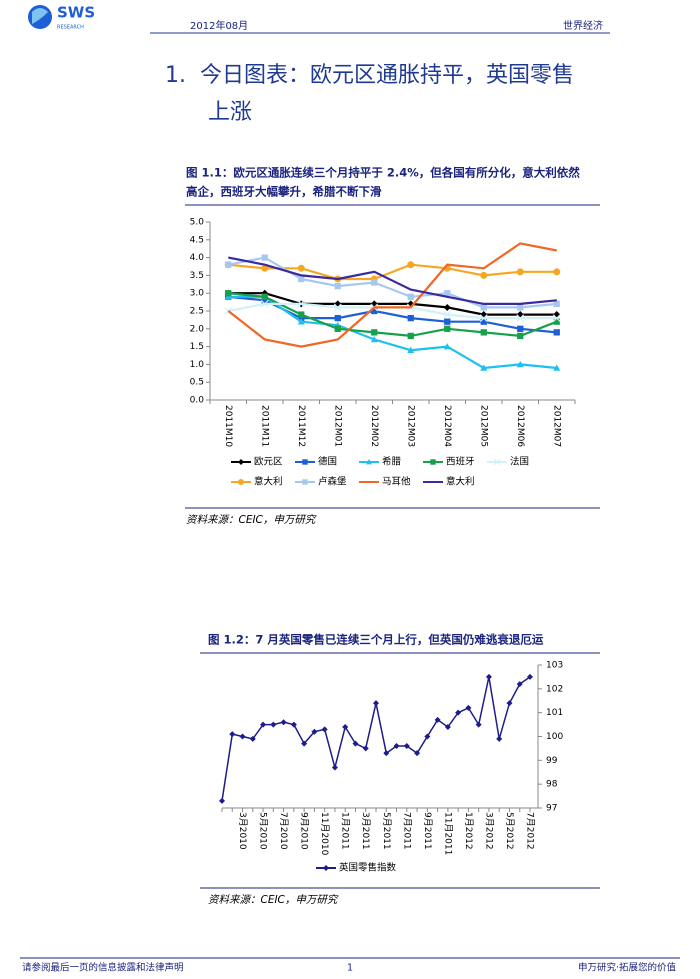 The width and height of the screenshot is (700, 979). Describe the element at coordinates (103, 968) in the screenshot. I see `footer-left: 请参阅最后一页的信息披露和法律声明` at that location.